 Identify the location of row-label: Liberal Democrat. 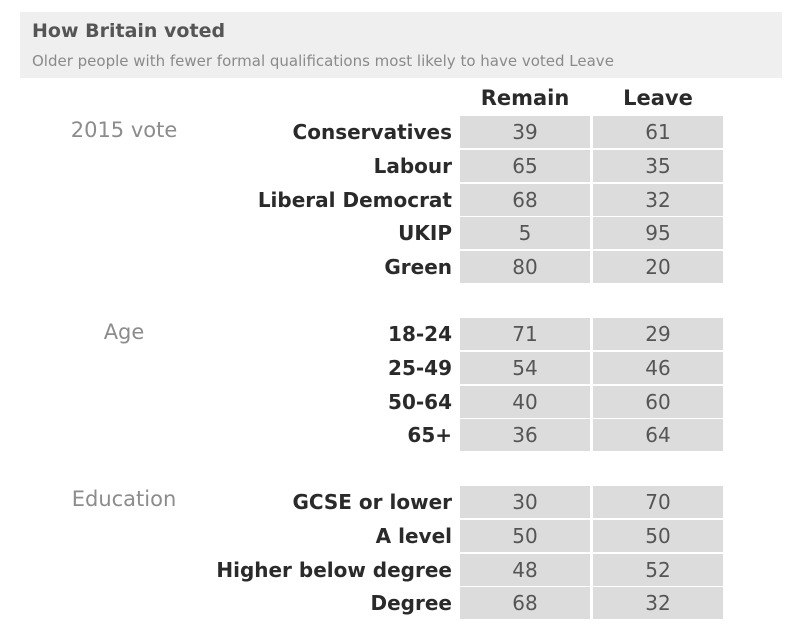
(354, 200).